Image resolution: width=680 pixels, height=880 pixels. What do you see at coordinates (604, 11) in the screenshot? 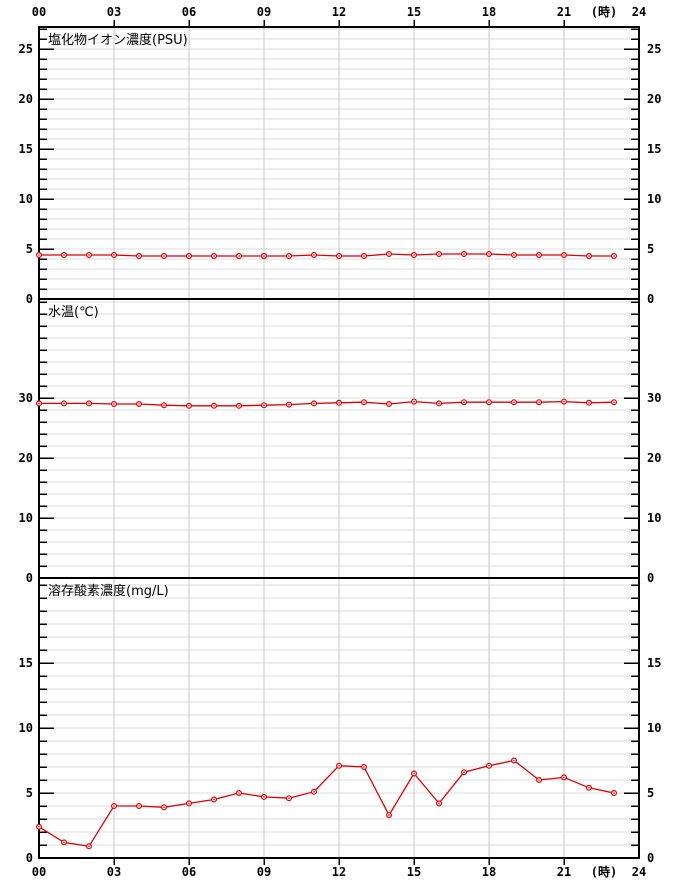
I see `x-axis-top-unit-label: (時)` at bounding box center [604, 11].